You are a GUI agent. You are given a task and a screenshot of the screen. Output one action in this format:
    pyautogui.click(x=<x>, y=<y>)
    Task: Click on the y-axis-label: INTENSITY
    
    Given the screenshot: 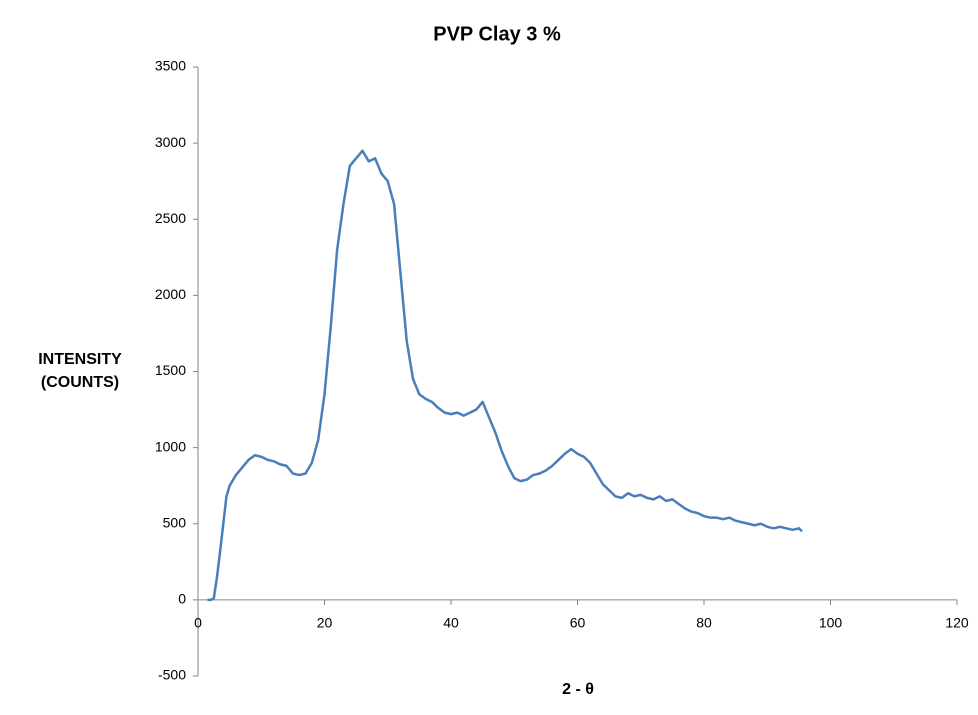 What is the action you would take?
    pyautogui.click(x=80, y=359)
    